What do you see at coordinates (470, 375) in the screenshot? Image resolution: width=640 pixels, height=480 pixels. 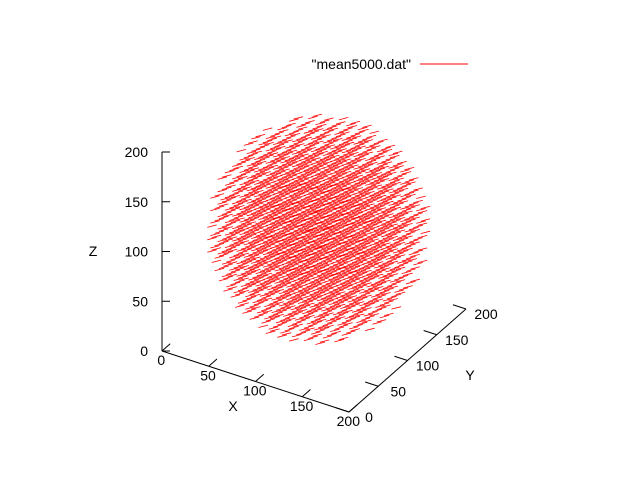 I see `y-axis-title: Y` at bounding box center [470, 375].